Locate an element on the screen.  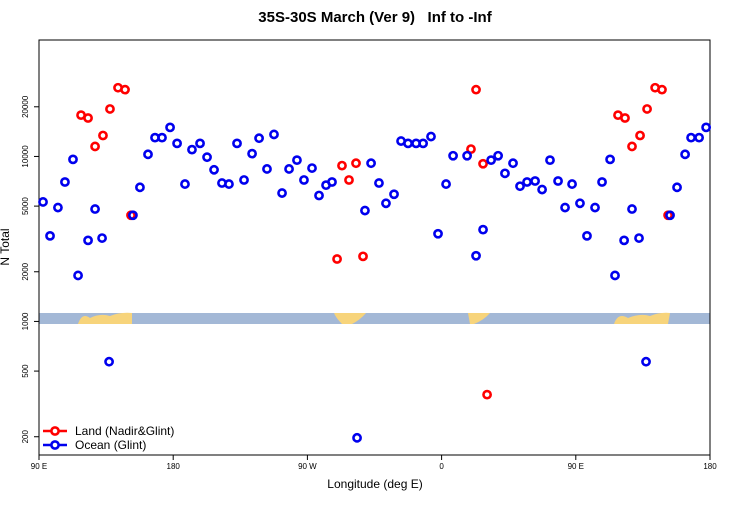
y-tick-label: 500 is located at coordinates (25, 371).